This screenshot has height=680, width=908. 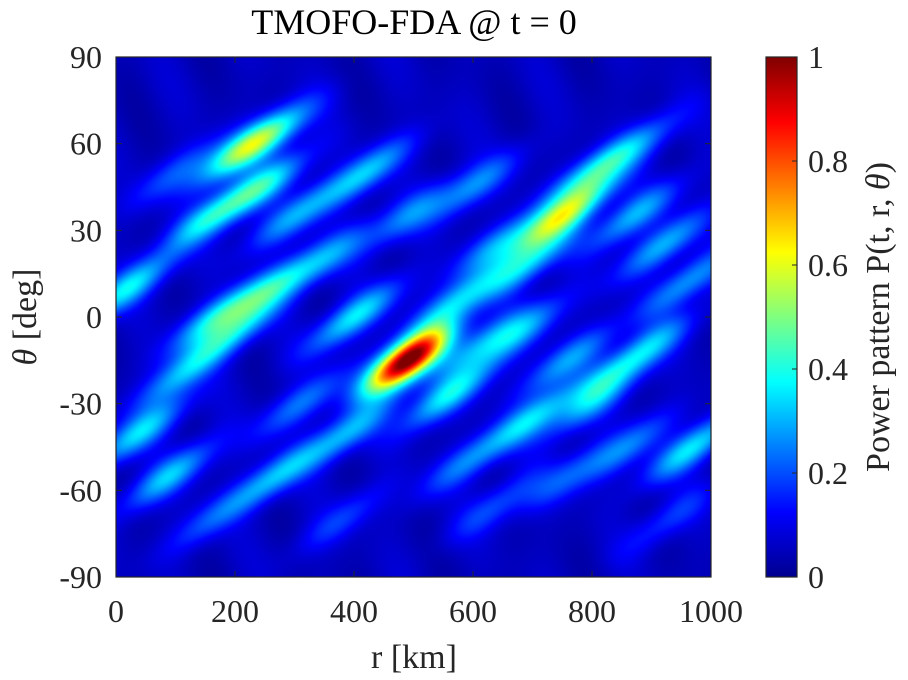 I want to click on colorbar-gradient, so click(x=781, y=317).